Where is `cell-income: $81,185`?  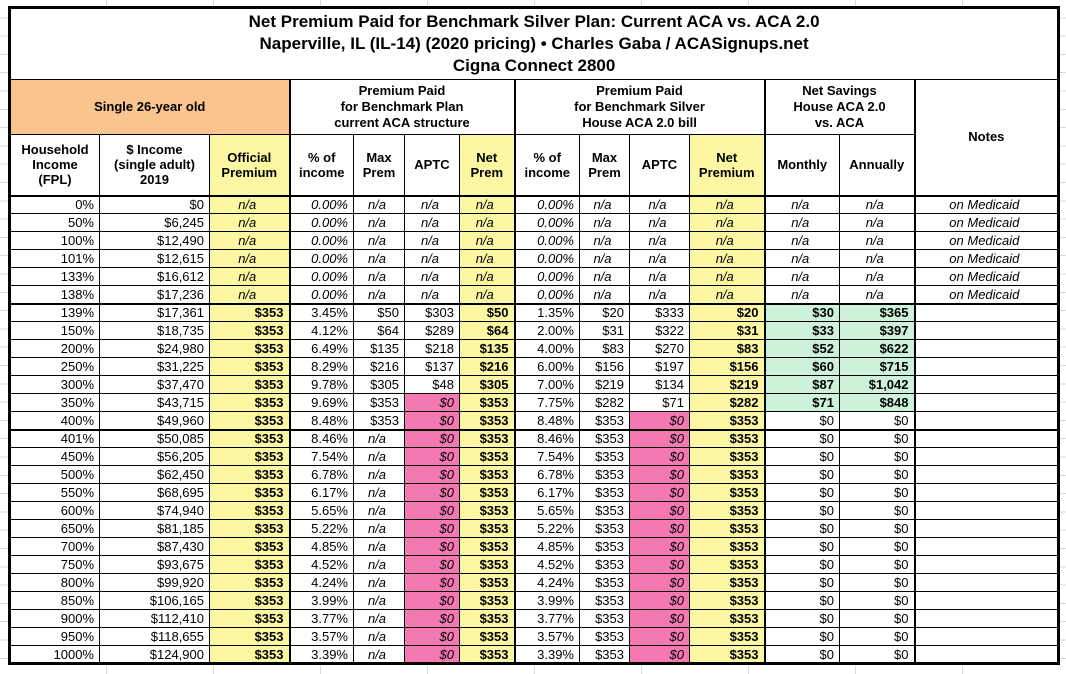
cell-income: $81,185 is located at coordinates (154, 528).